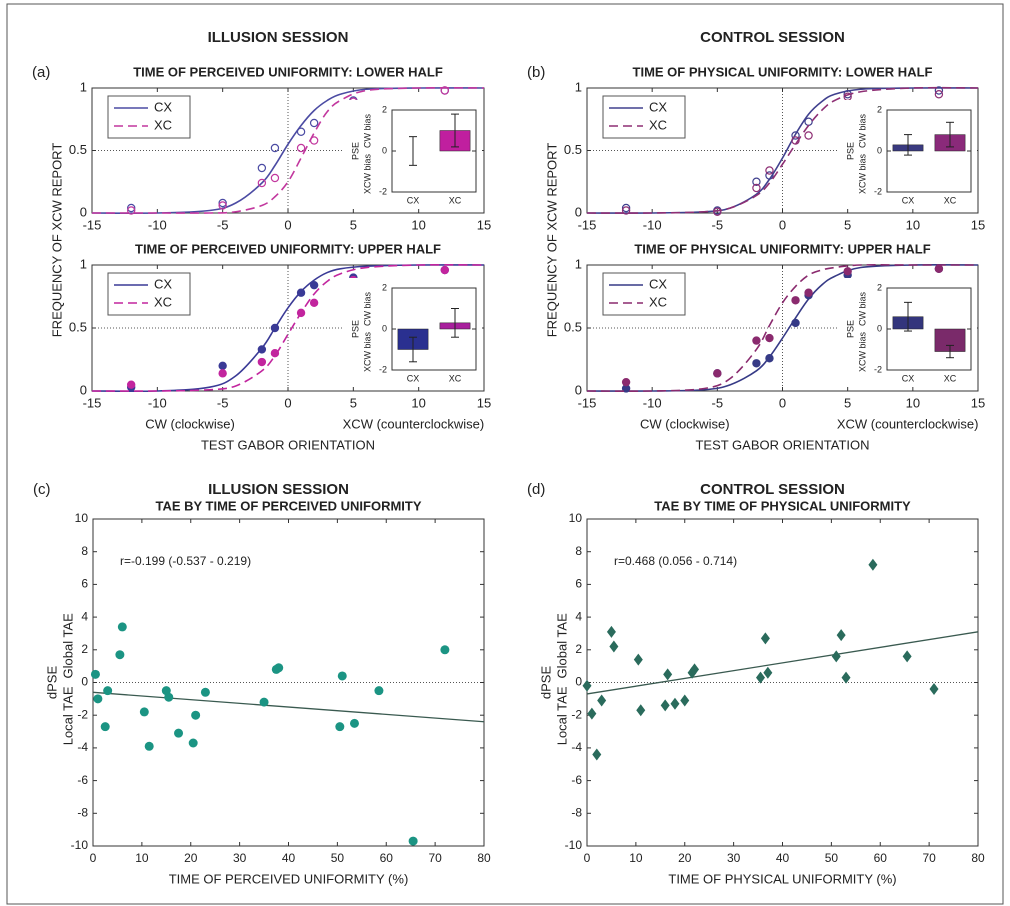  I want to click on y-axis-label: FREQUENCY OF XCW REPORT, so click(56, 240).